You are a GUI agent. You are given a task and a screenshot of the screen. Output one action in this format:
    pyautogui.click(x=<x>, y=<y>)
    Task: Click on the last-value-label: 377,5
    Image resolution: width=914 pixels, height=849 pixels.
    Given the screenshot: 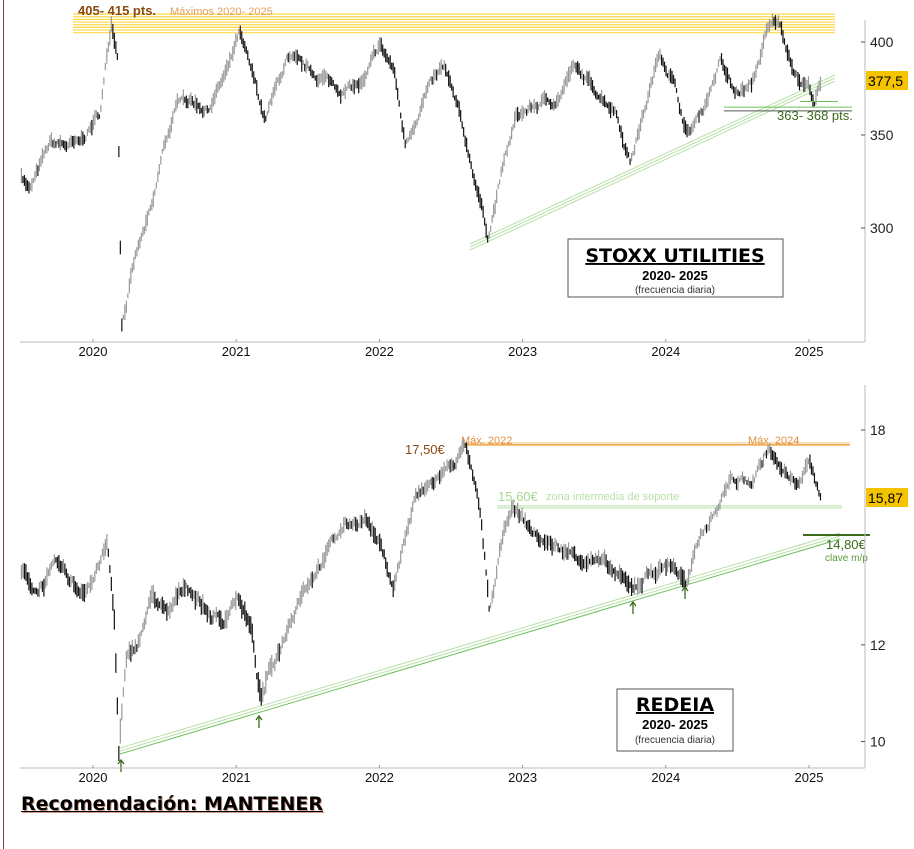 What is the action you would take?
    pyautogui.click(x=885, y=81)
    